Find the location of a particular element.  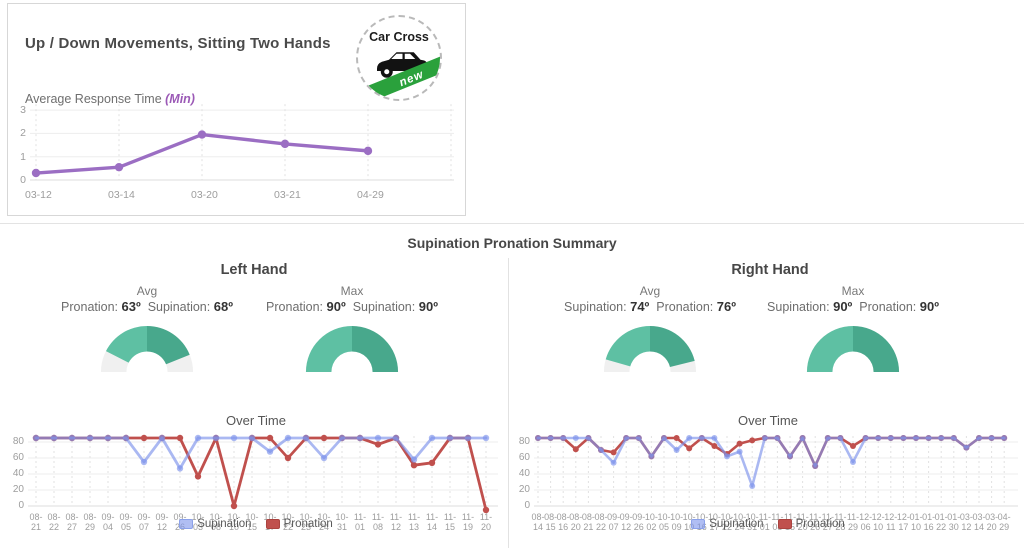

gauge-values: Supination: 90º Pronation: 90º is located at coordinates (853, 306).